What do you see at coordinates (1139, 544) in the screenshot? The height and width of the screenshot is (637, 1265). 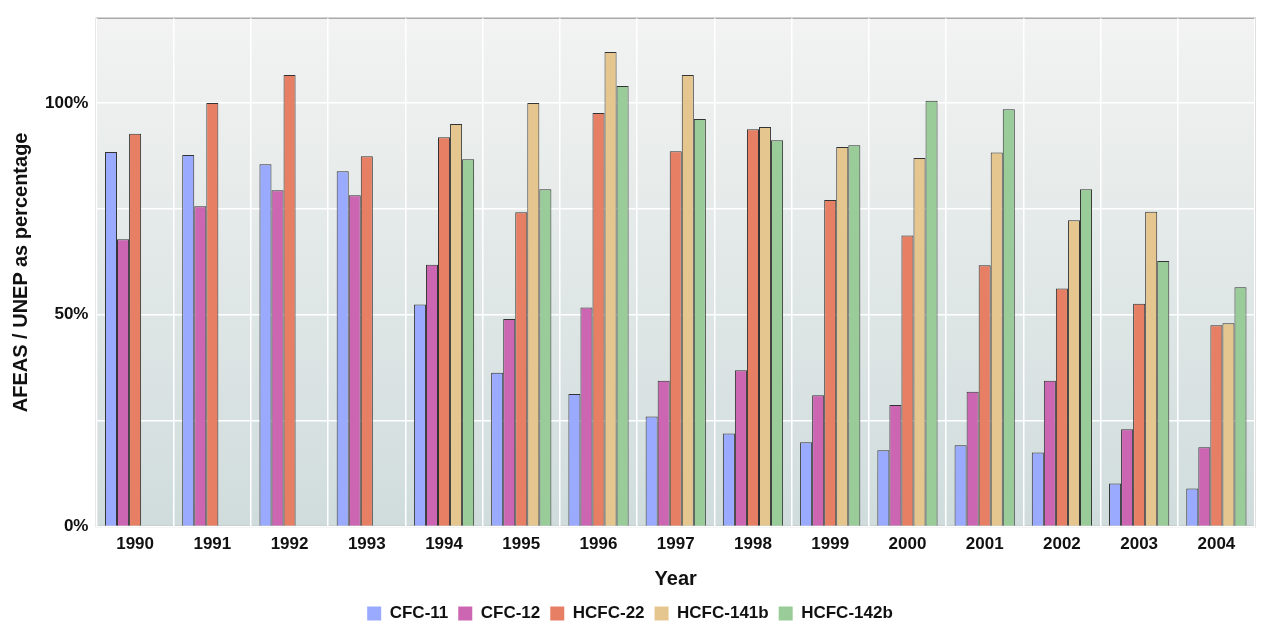 I see `x-tick-label: 2003` at bounding box center [1139, 544].